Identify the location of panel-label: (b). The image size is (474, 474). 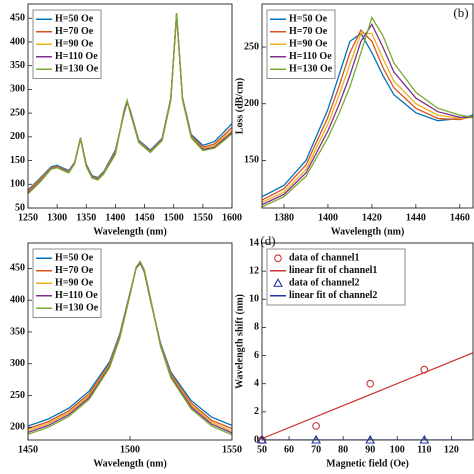
(460, 12).